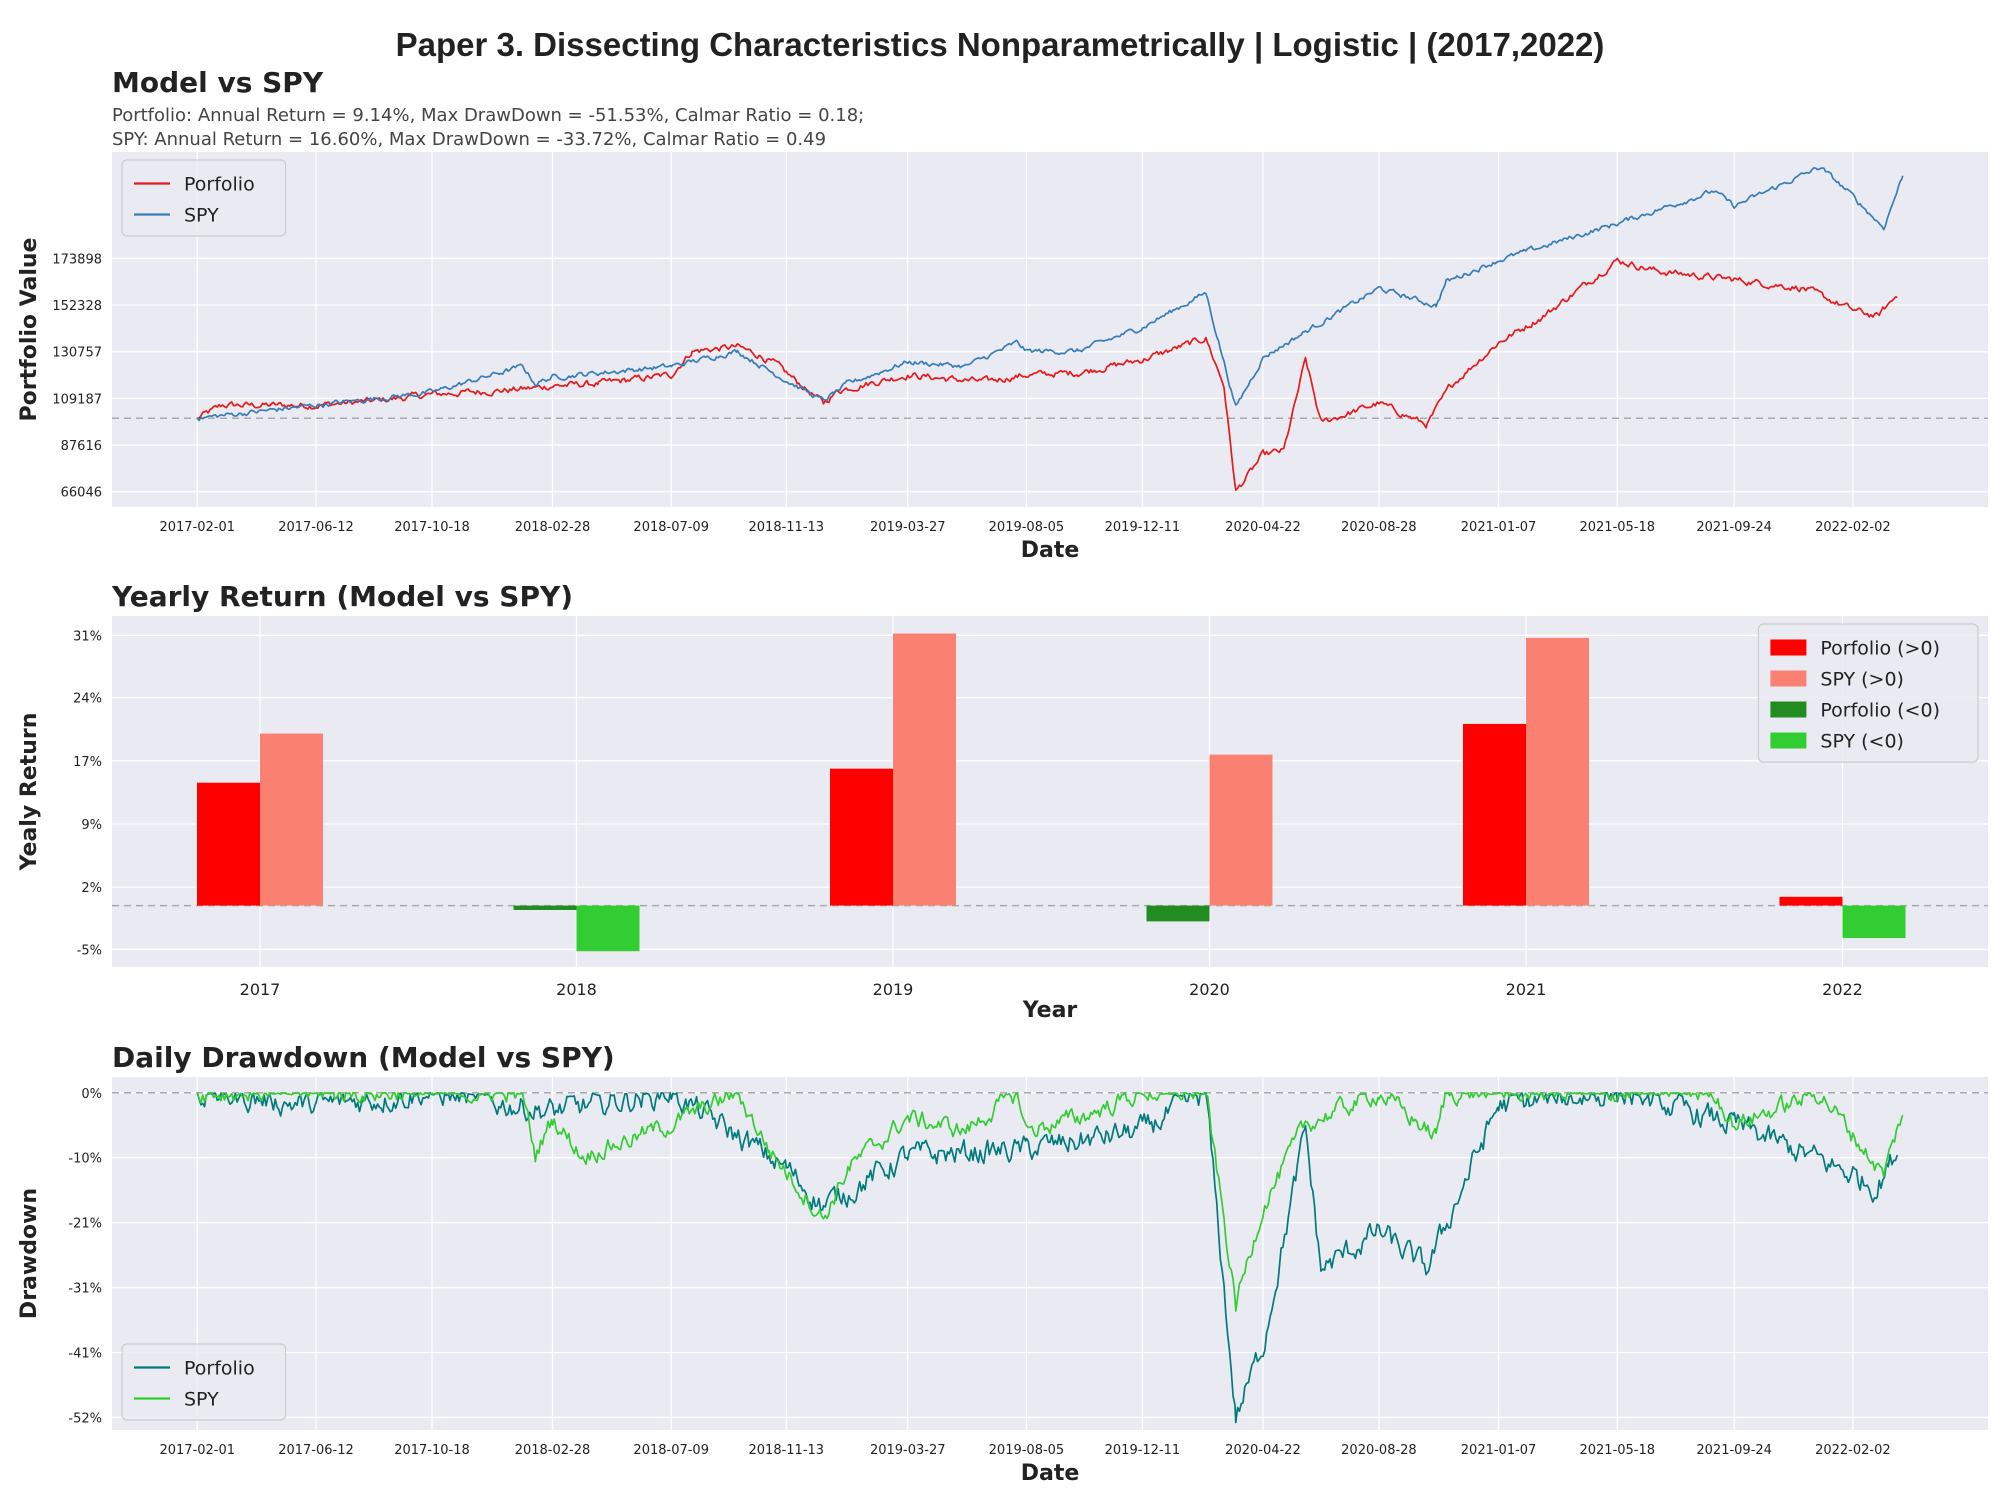  What do you see at coordinates (91, 888) in the screenshot?
I see `y-tick-label: 2%` at bounding box center [91, 888].